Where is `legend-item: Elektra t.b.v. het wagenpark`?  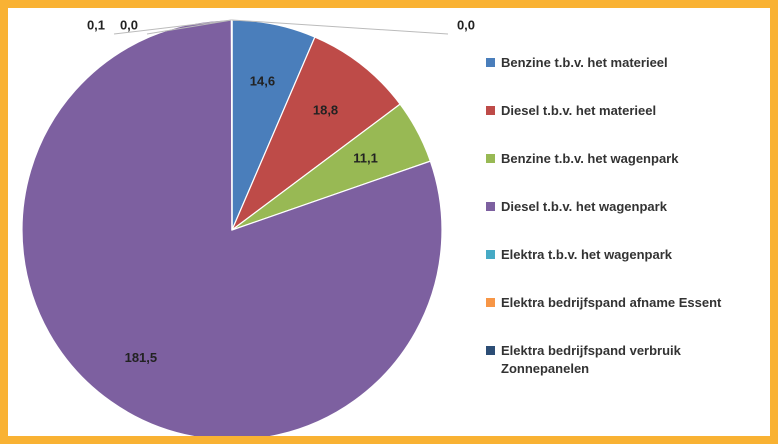 legend-item: Elektra t.b.v. het wagenpark is located at coordinates (626, 255).